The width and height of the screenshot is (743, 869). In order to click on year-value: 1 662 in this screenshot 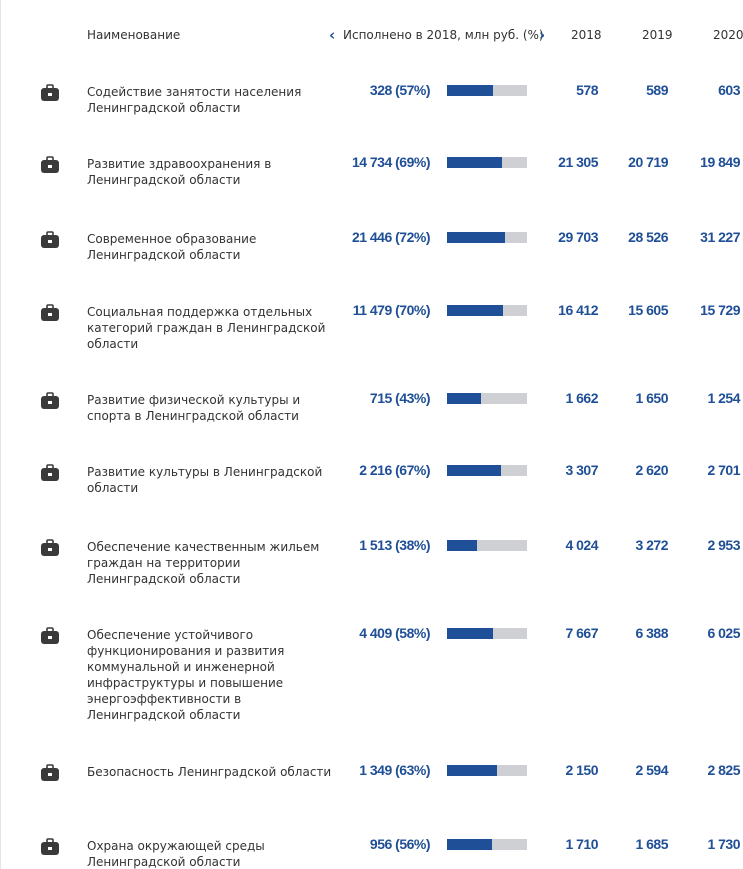, I will do `click(581, 398)`.